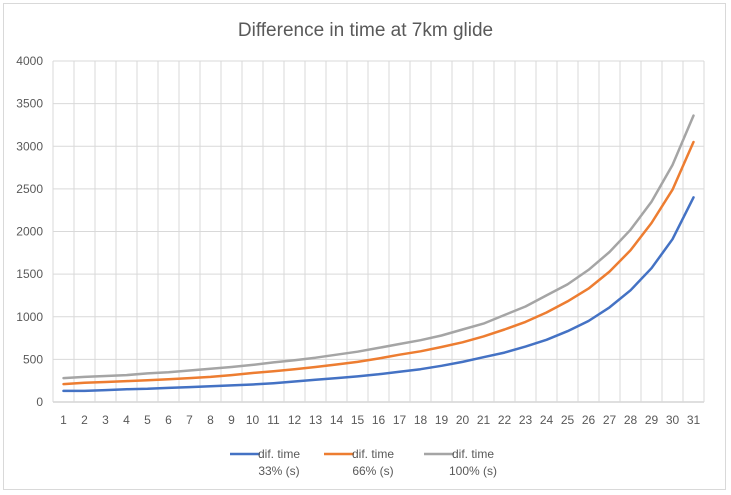 This screenshot has width=731, height=495. I want to click on x-tick-label: 8, so click(210, 420).